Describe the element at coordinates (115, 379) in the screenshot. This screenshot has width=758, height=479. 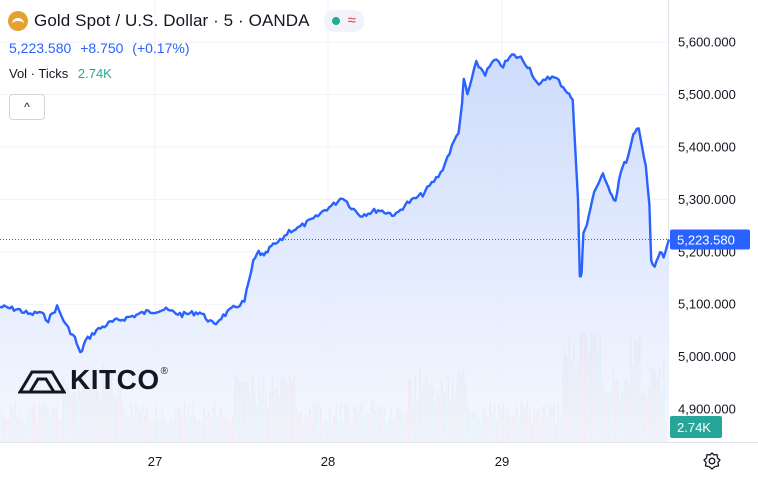
I see `kitco-logo-text: KITCO` at that location.